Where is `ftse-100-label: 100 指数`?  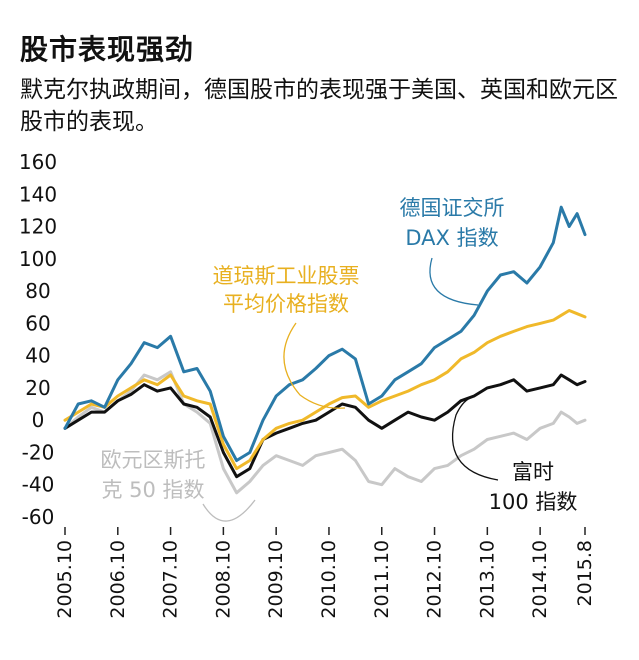
ftse-100-label: 100 指数 is located at coordinates (533, 502).